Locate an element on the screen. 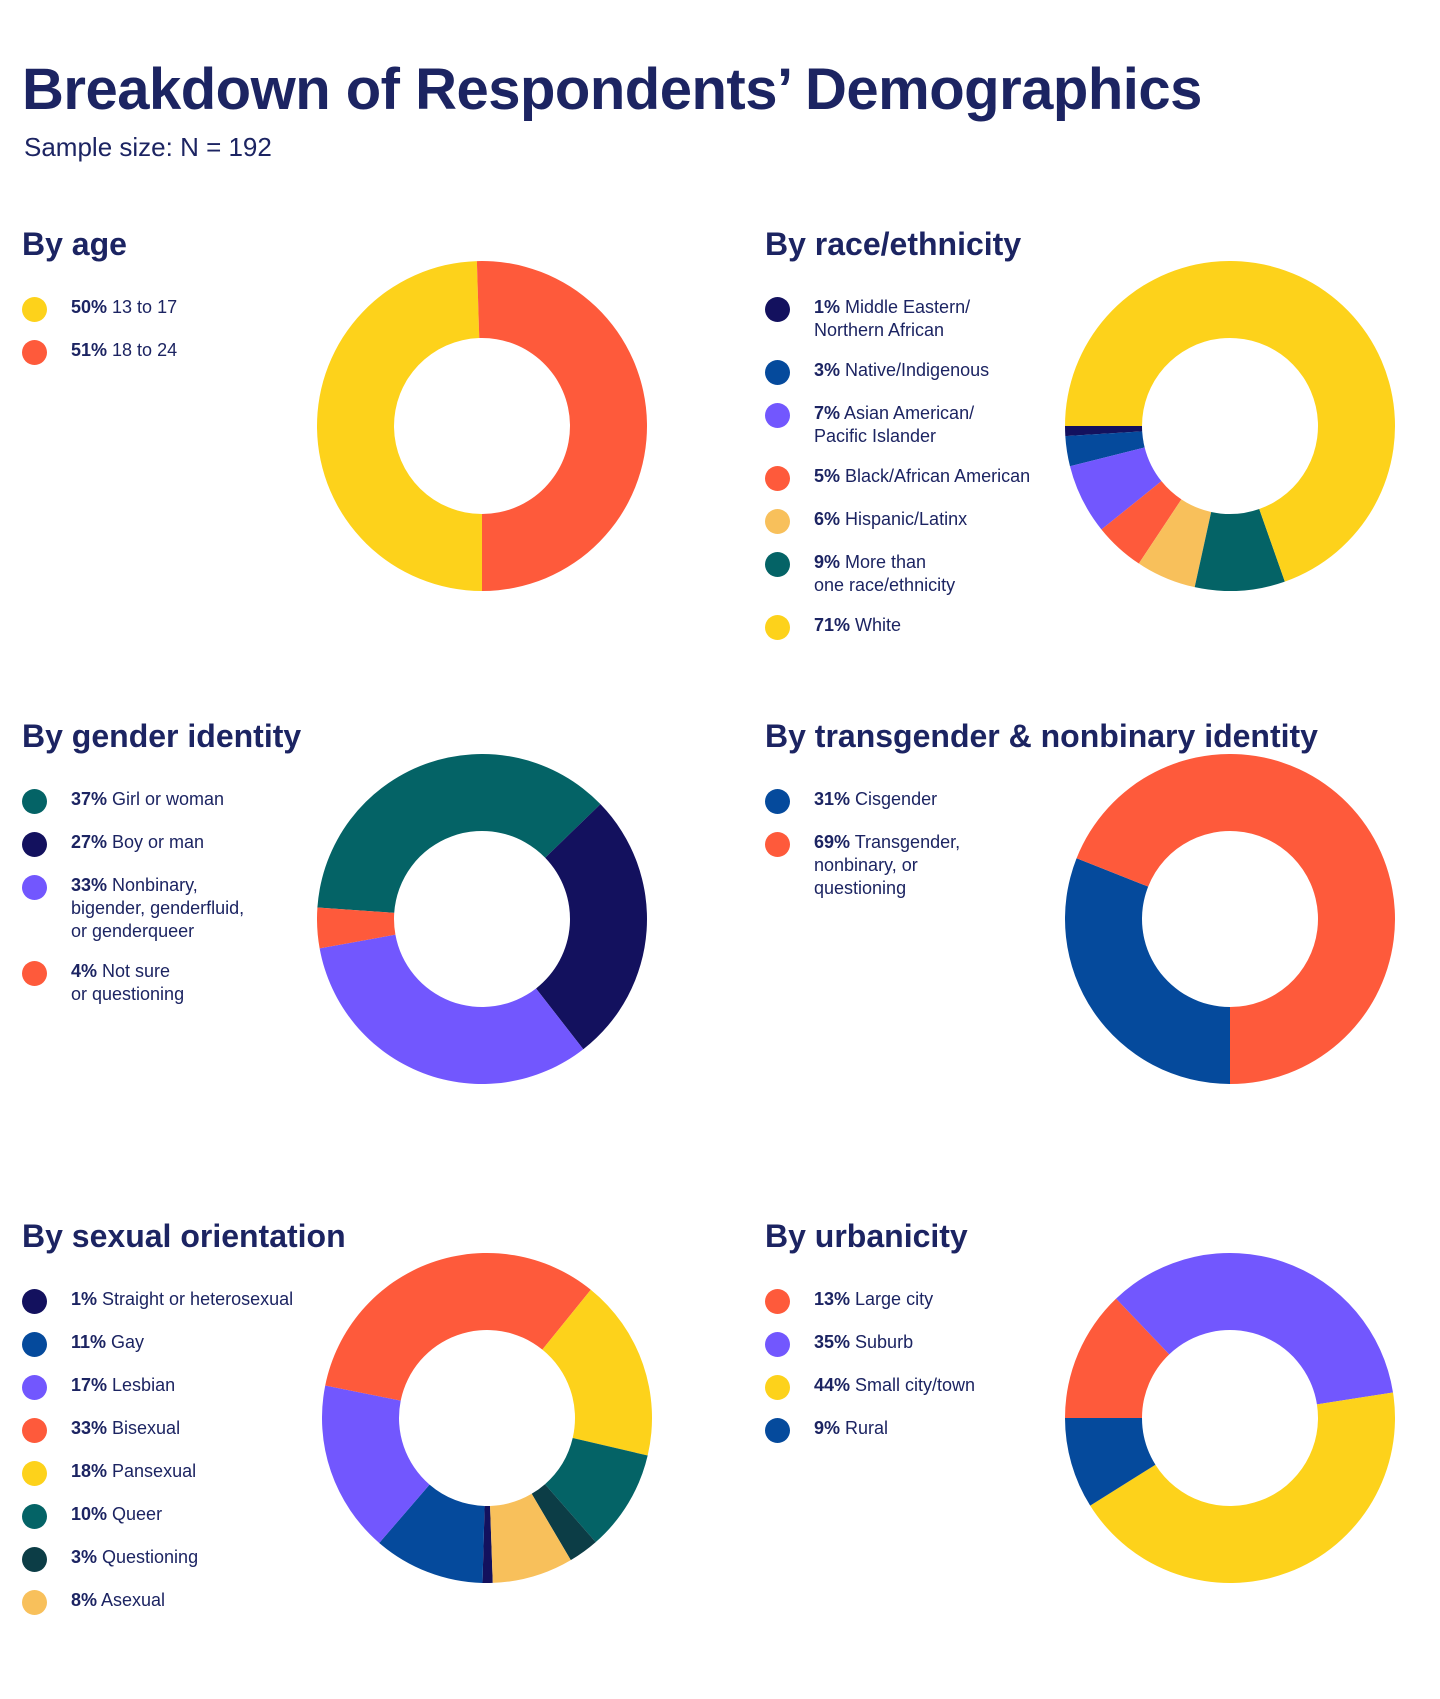 The height and width of the screenshot is (1699, 1440). legend-label: 4% Not sure or questioning is located at coordinates (127, 983).